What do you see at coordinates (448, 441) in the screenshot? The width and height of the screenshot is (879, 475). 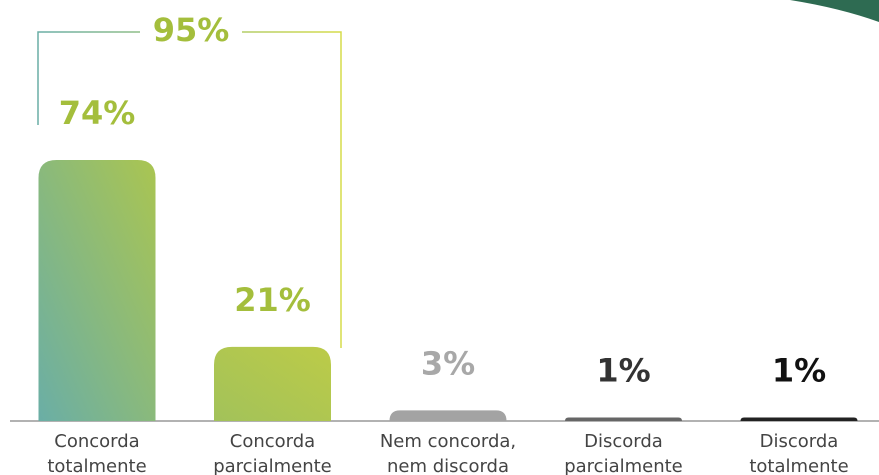 I see `x-tick-label: Nem concorda,` at bounding box center [448, 441].